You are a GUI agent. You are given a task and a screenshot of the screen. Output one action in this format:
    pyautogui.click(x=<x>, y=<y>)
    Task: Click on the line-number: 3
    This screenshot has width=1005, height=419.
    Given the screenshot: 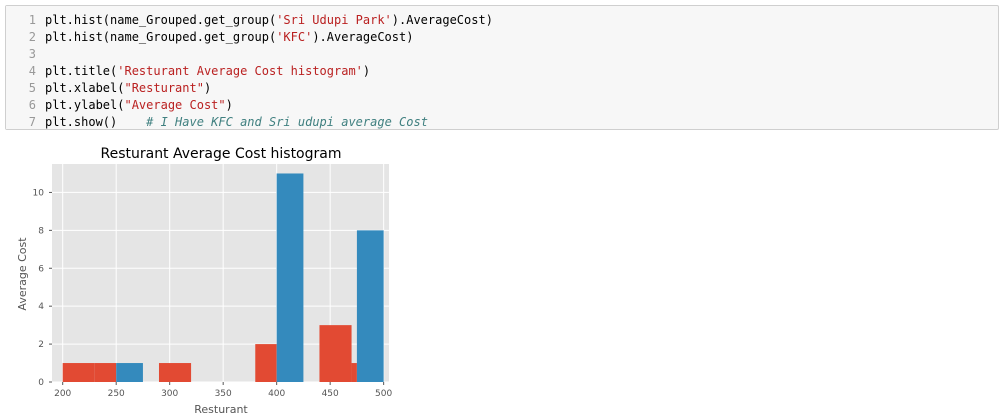 What is the action you would take?
    pyautogui.click(x=32, y=54)
    